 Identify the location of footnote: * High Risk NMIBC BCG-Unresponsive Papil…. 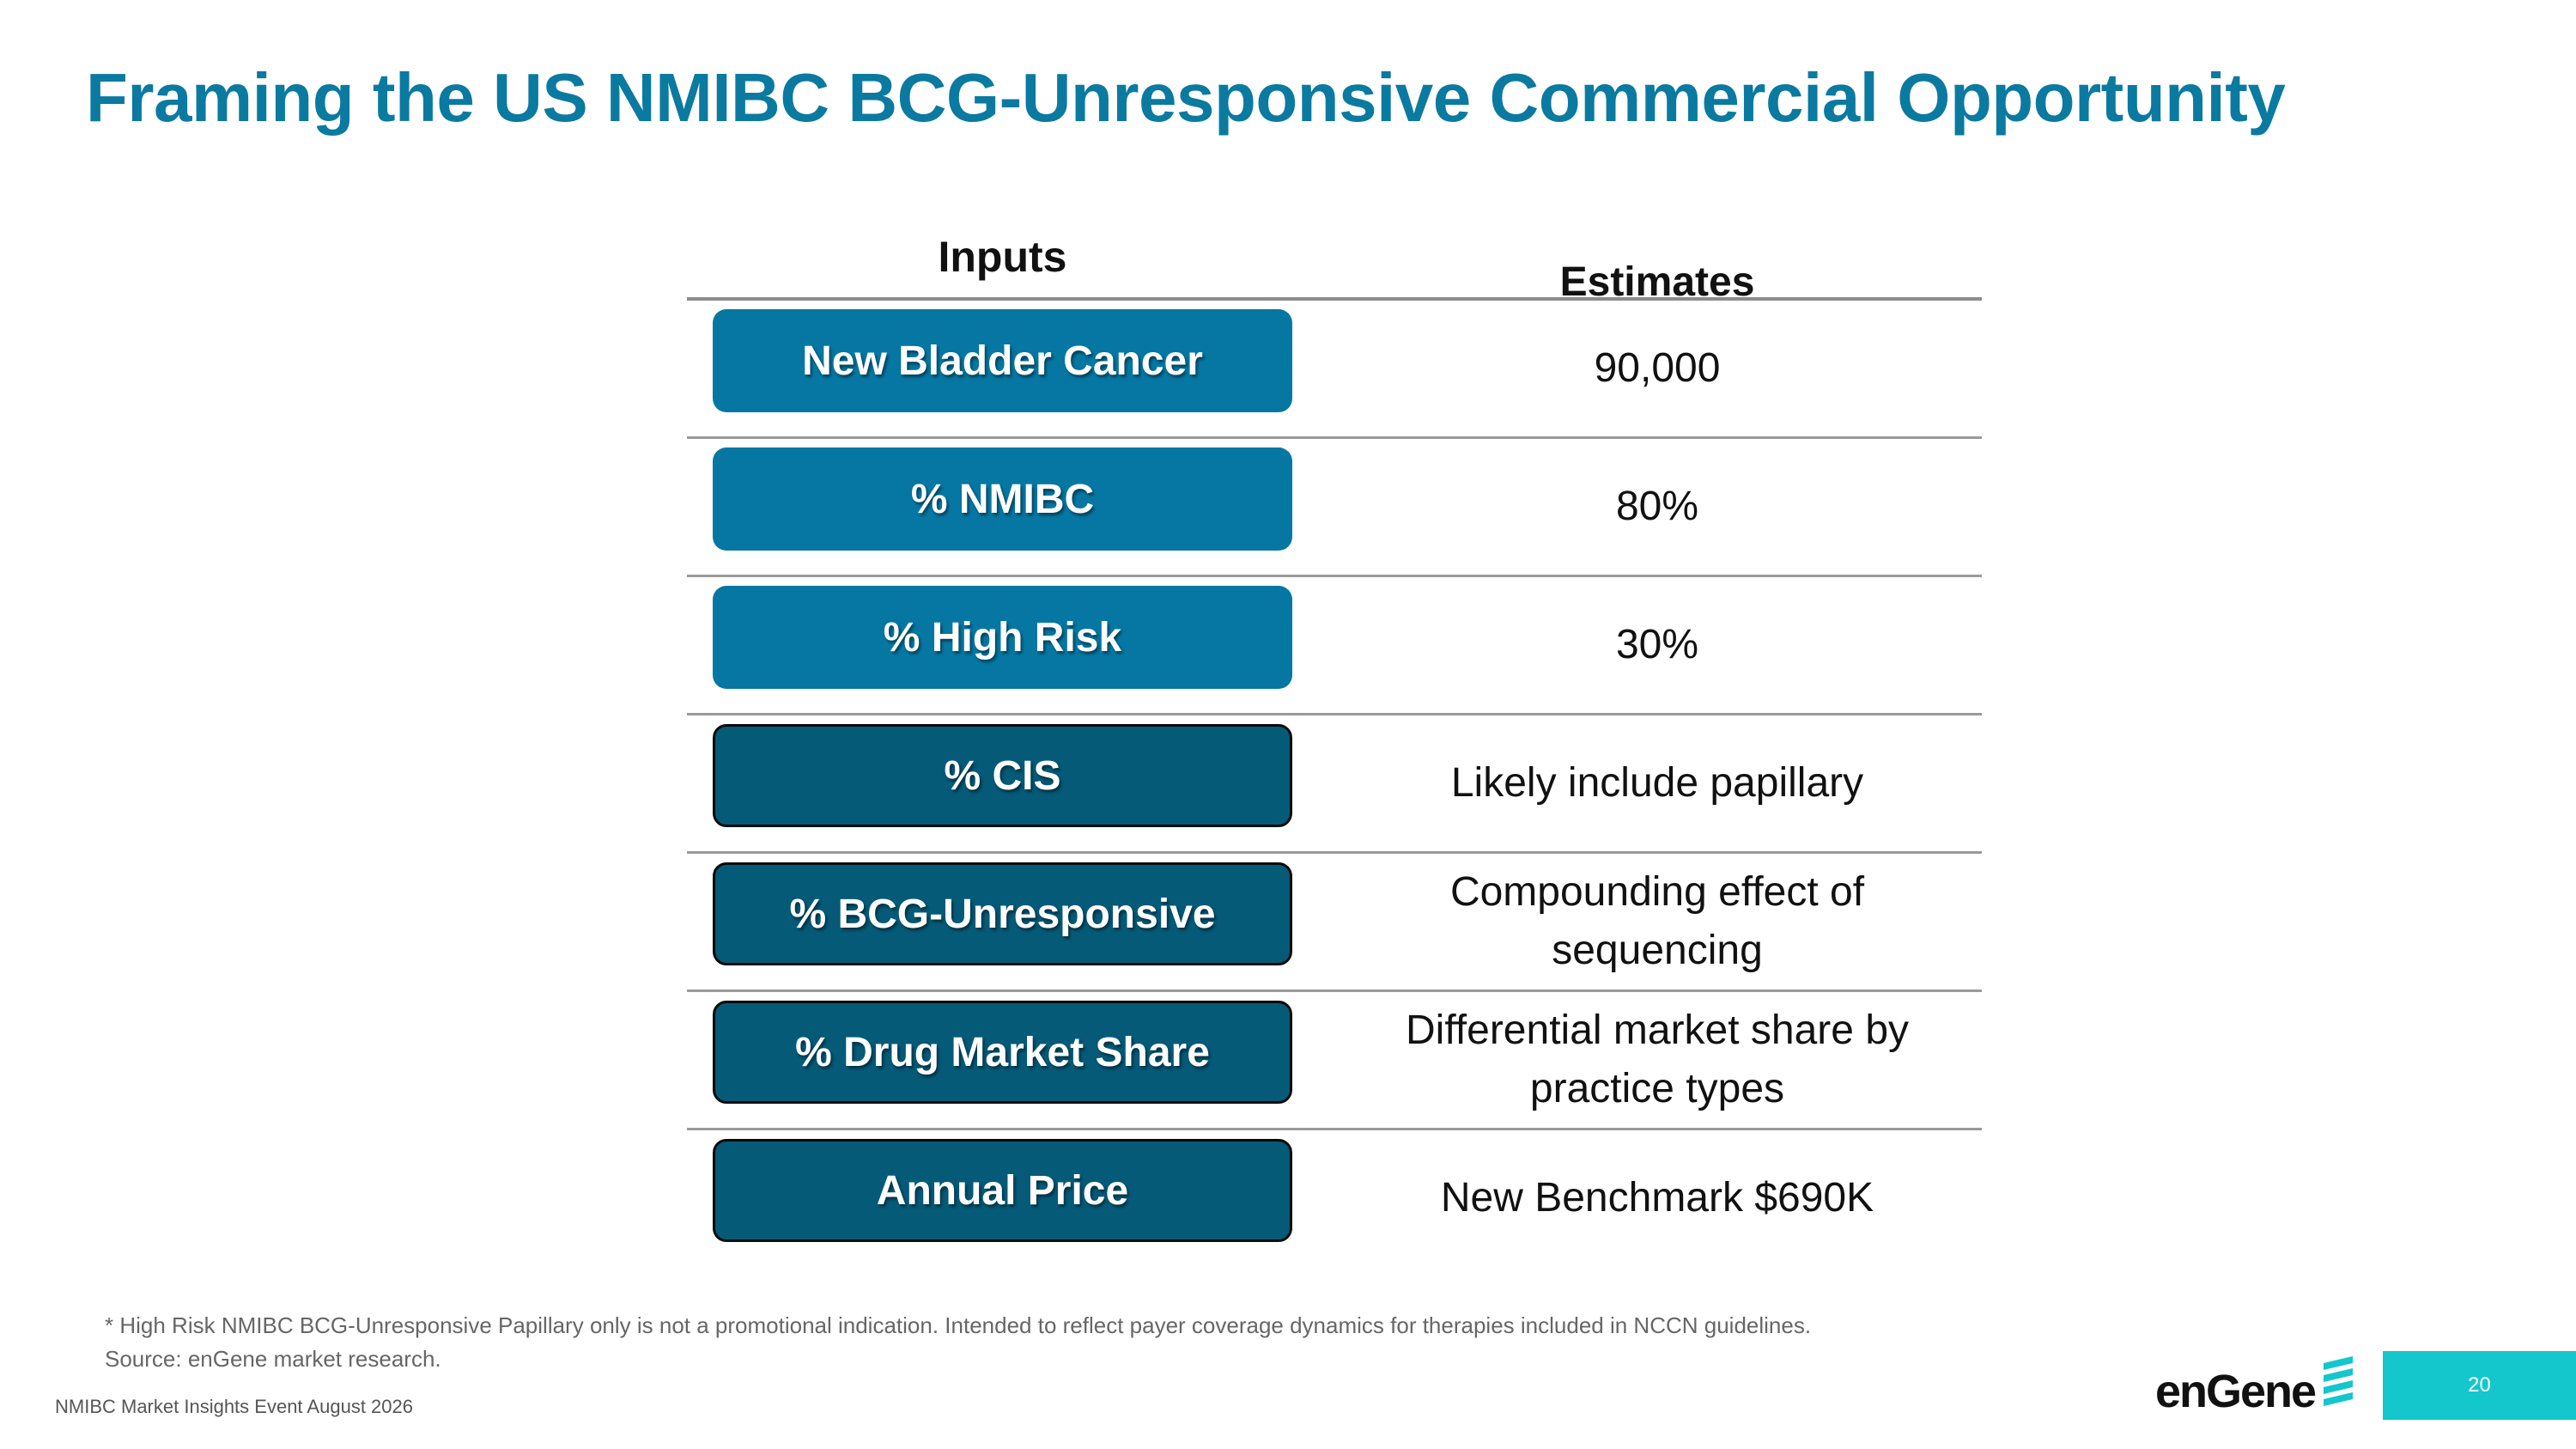
(958, 1342).